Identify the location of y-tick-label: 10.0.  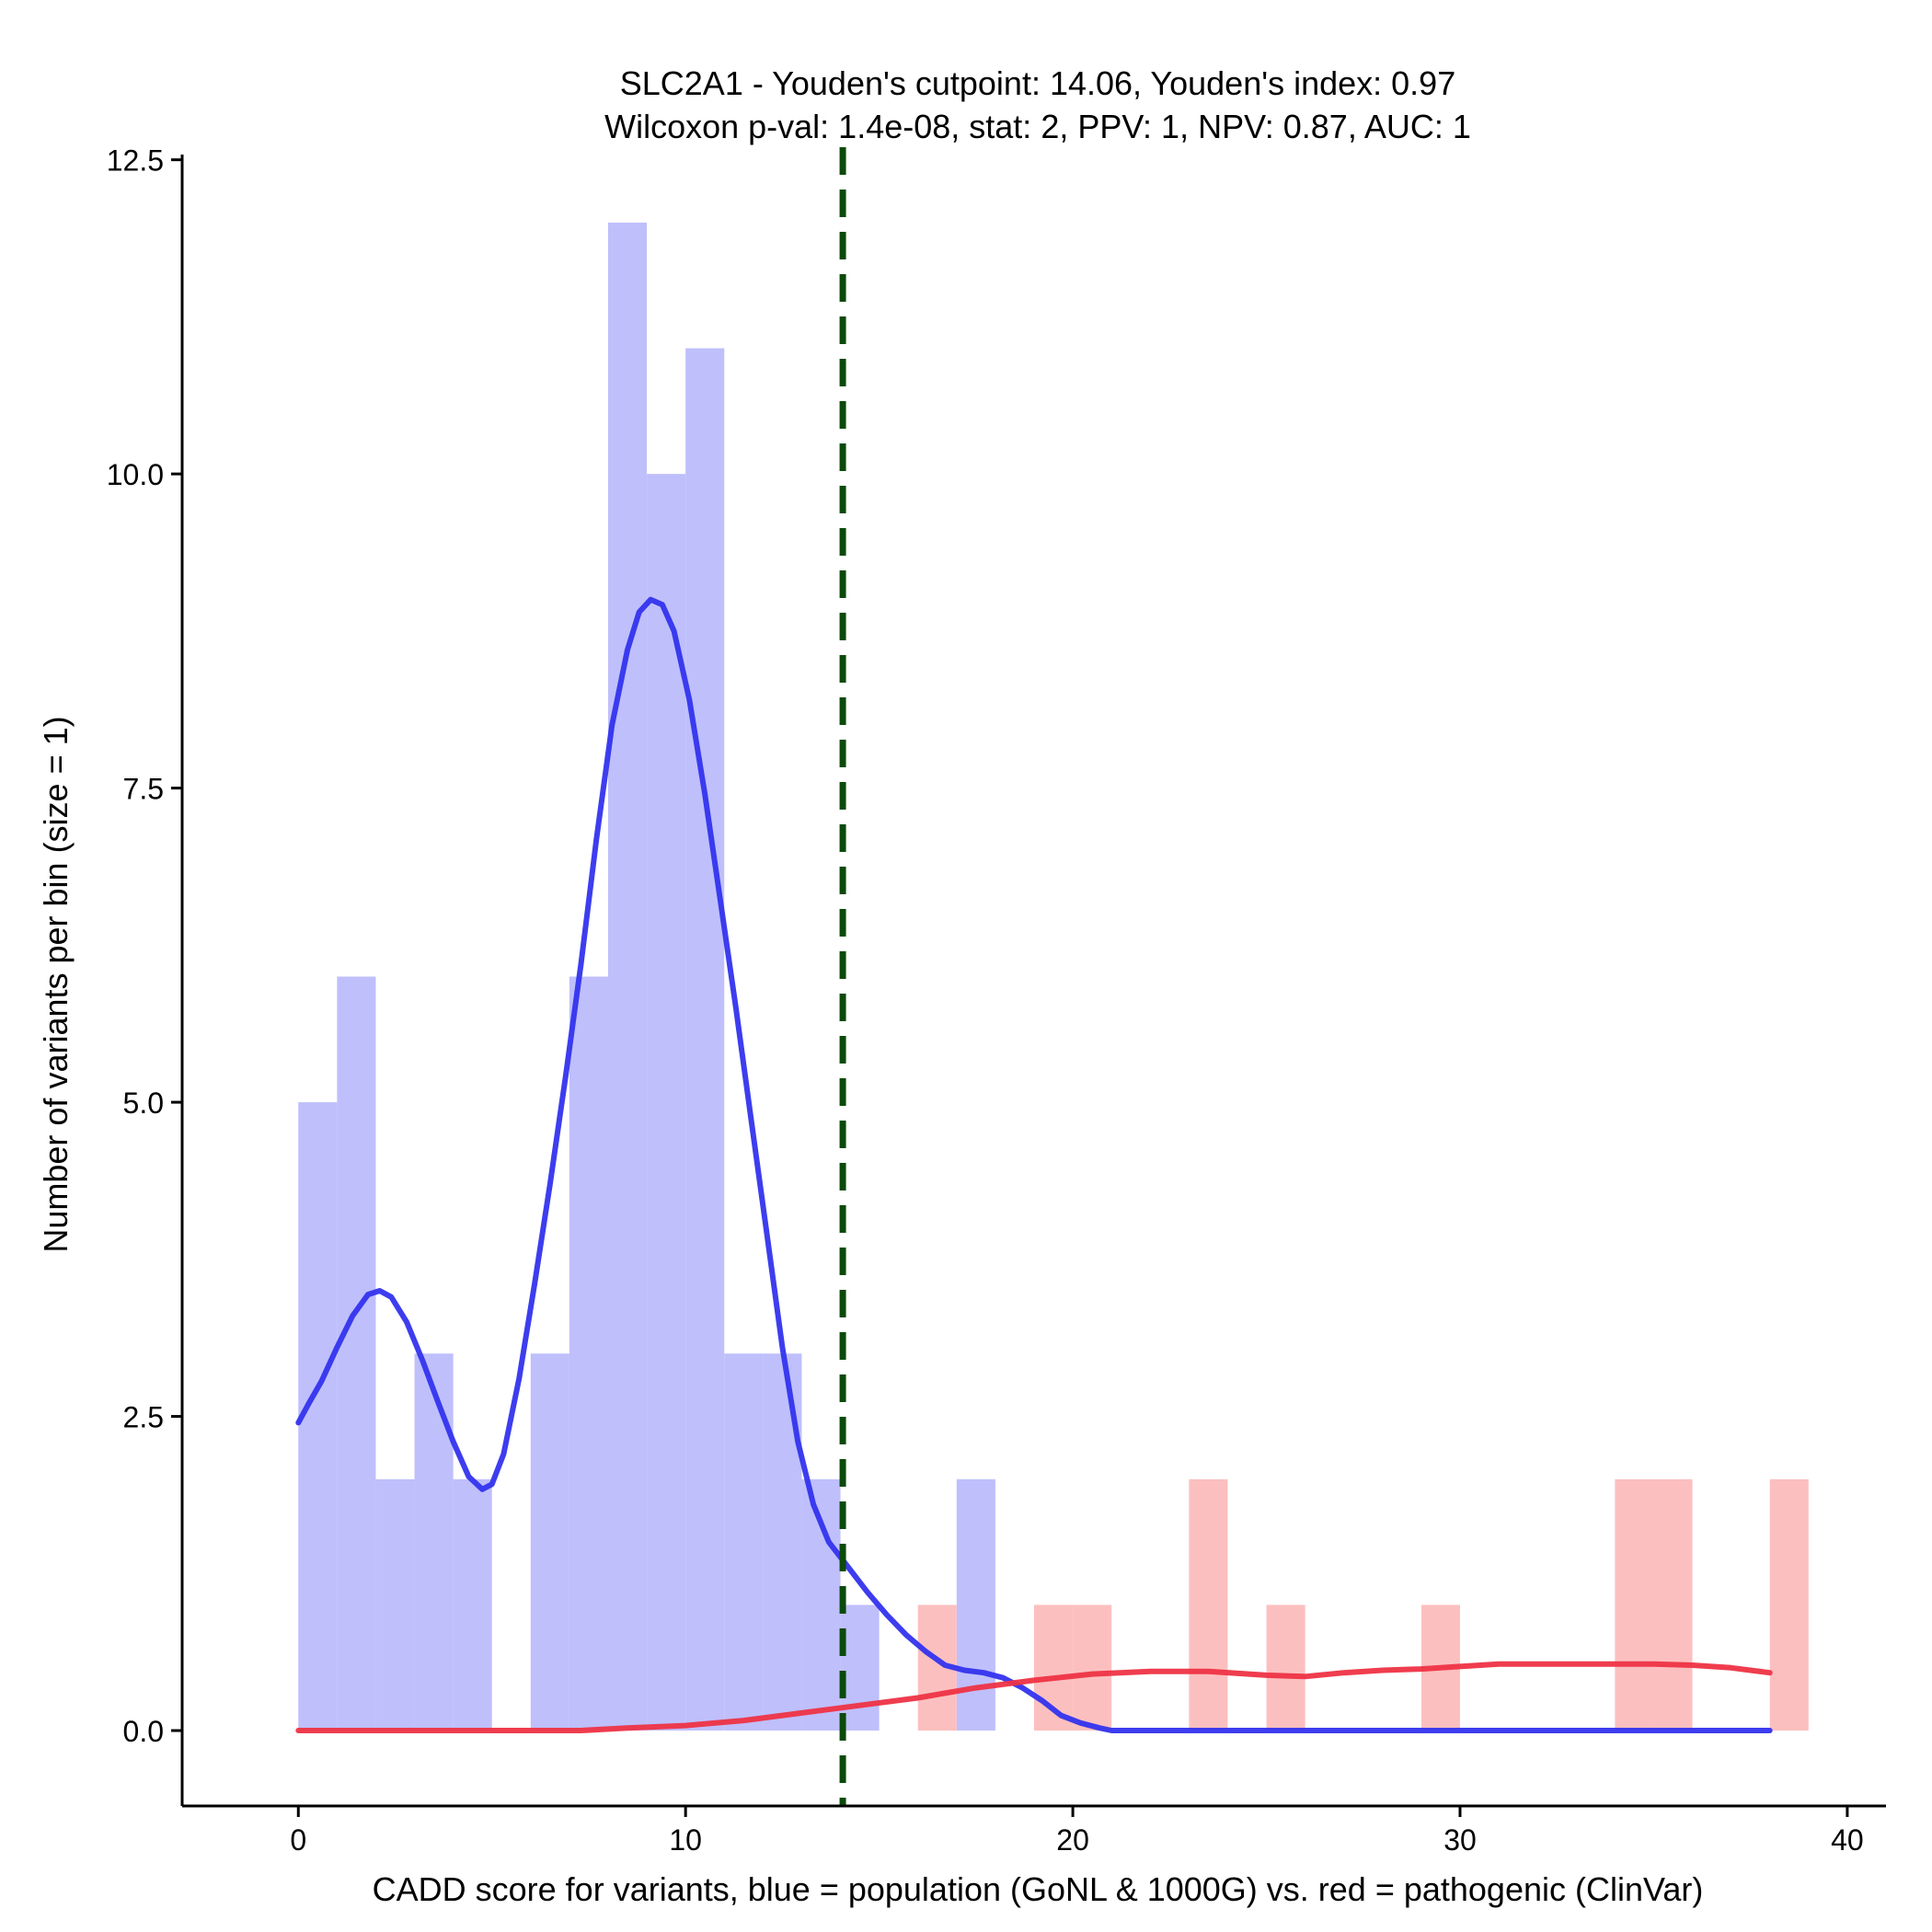
(135, 474).